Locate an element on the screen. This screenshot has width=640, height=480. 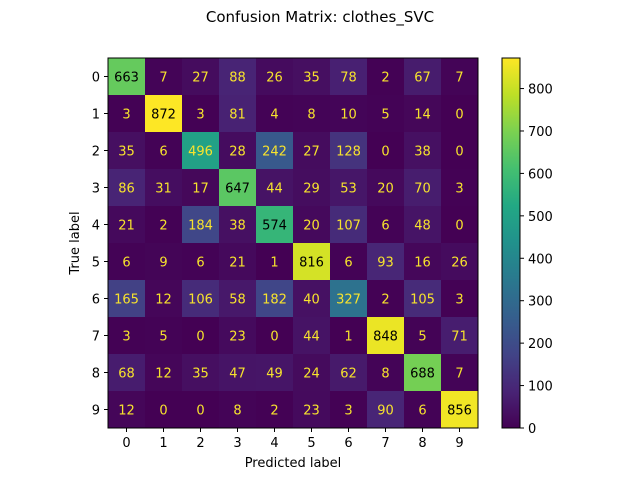
cell-value-label: 21 is located at coordinates (126, 226).